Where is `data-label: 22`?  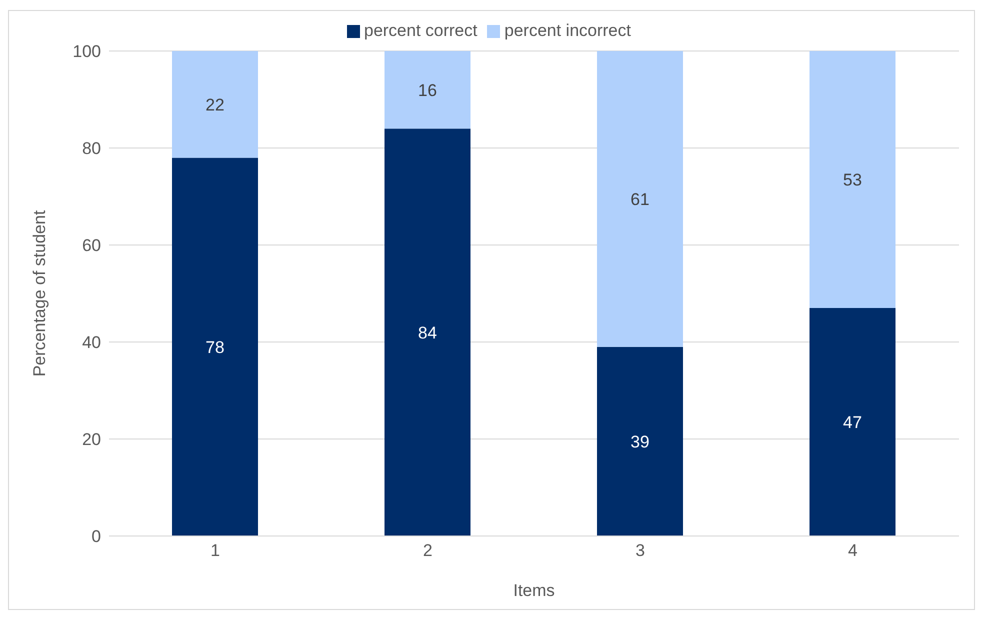
data-label: 22 is located at coordinates (215, 104).